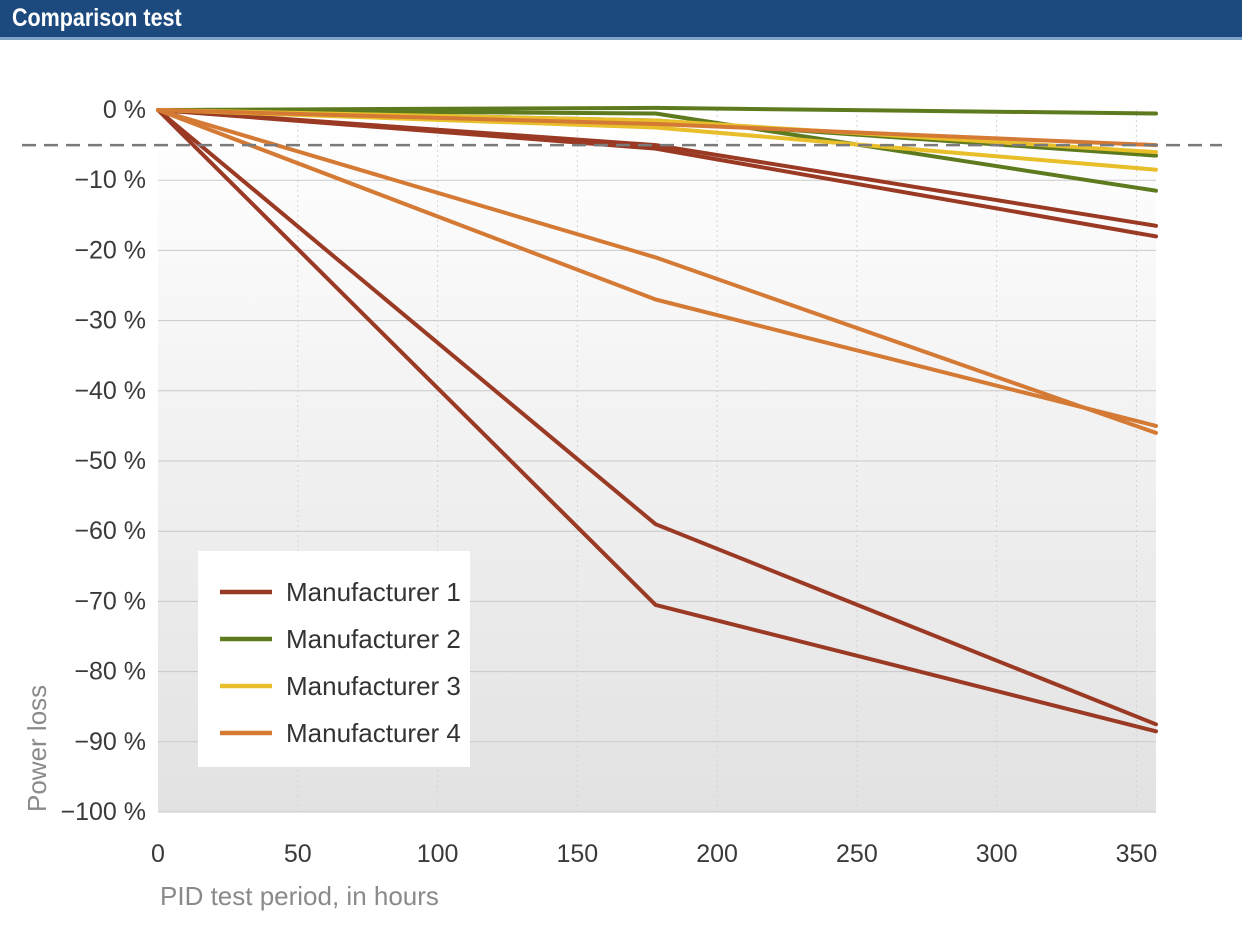 The height and width of the screenshot is (948, 1242). What do you see at coordinates (298, 854) in the screenshot?
I see `x-tick-label: 50` at bounding box center [298, 854].